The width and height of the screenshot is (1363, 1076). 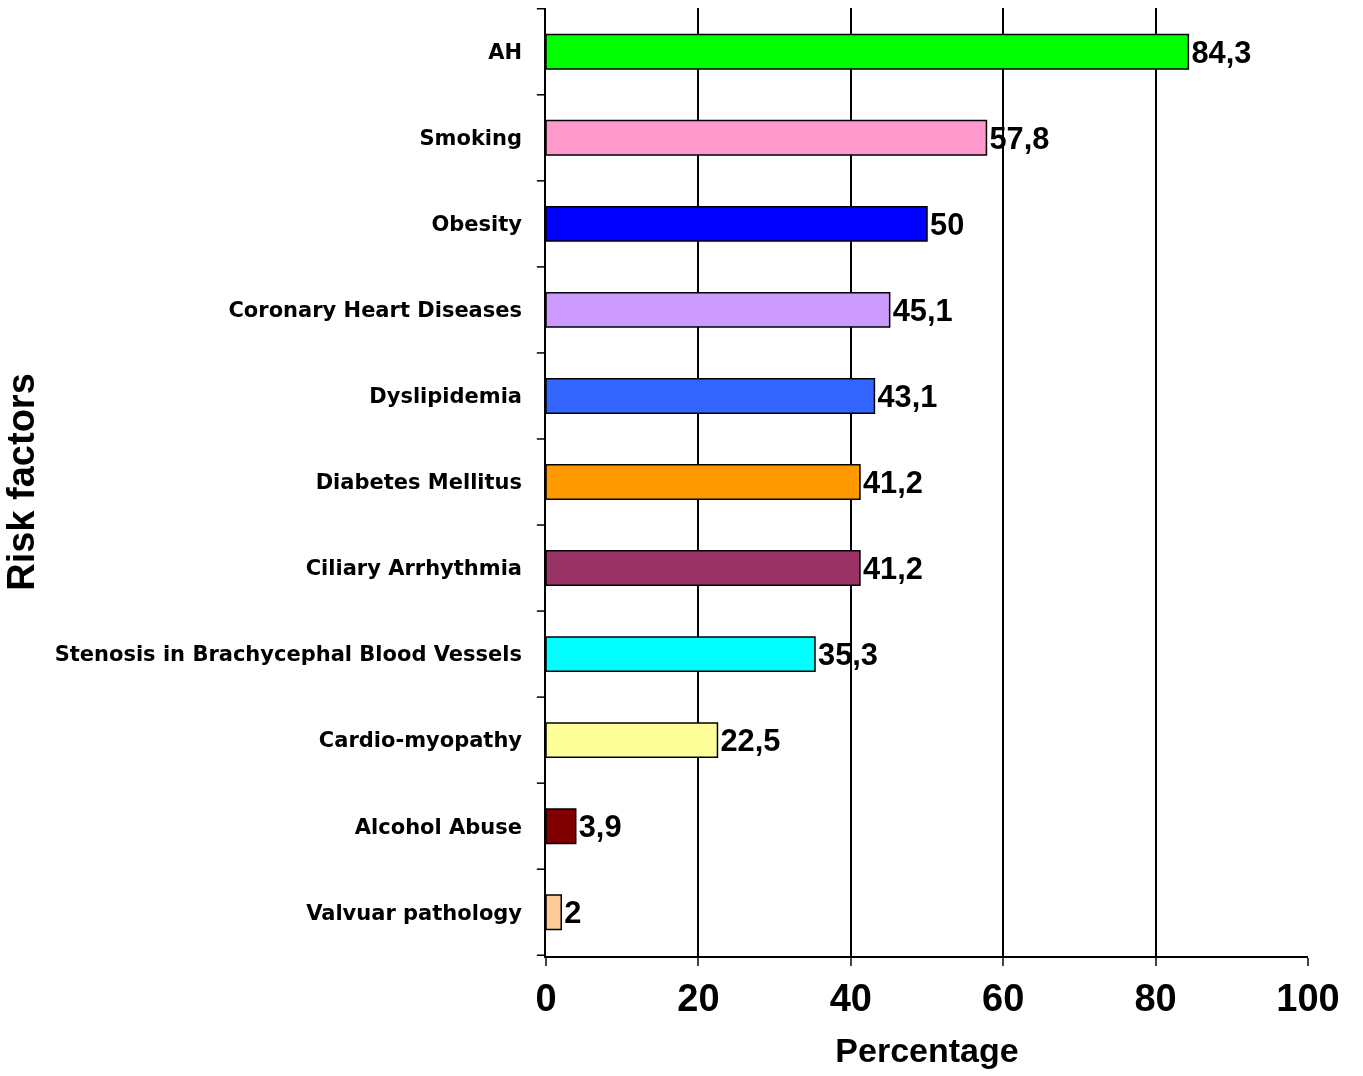 I want to click on data-label: 3,9, so click(x=600, y=827).